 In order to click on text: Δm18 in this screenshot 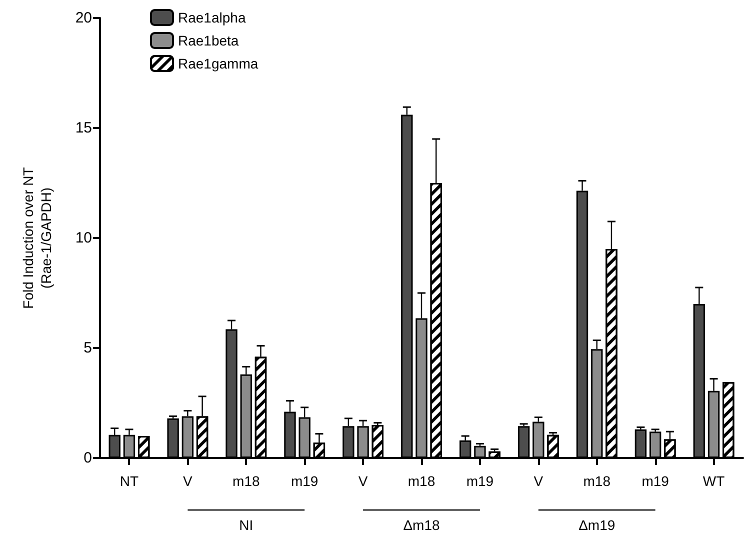, I will do `click(421, 525)`.